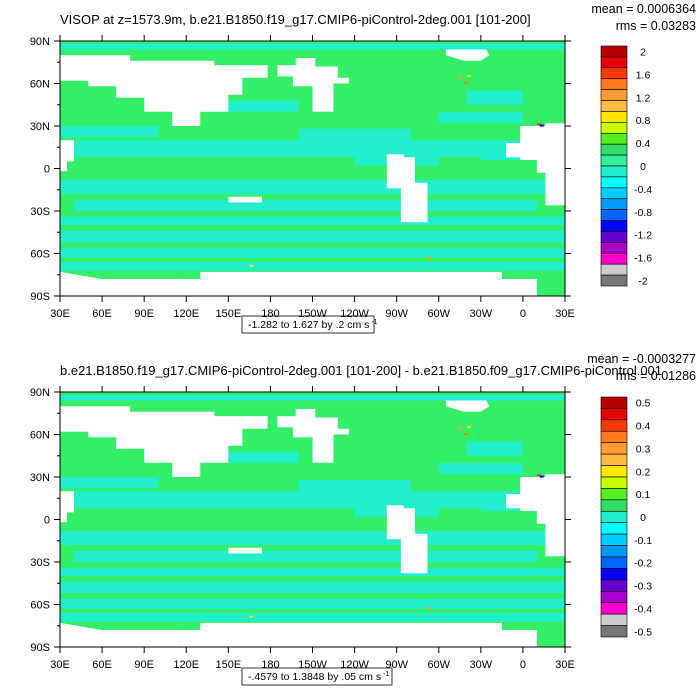  I want to click on mean-text: mean = -0.0003277, so click(641, 359).